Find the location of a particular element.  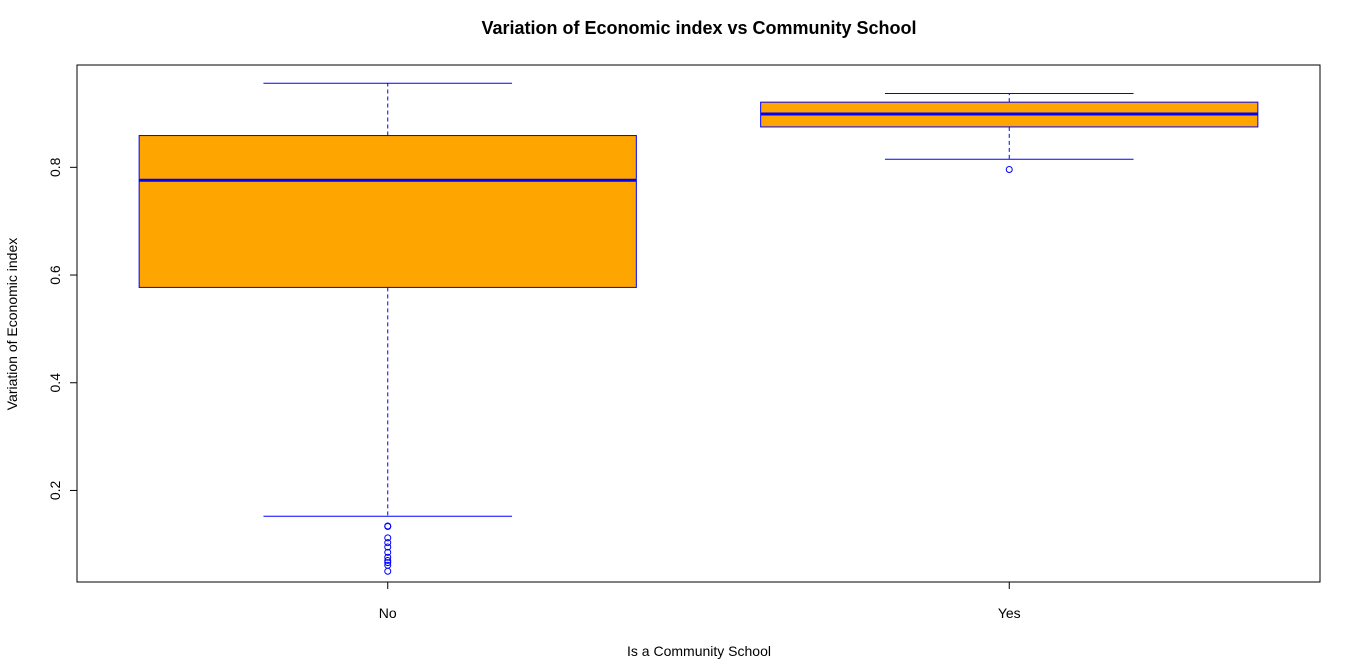

y-tick-label: 0.2 is located at coordinates (55, 491).